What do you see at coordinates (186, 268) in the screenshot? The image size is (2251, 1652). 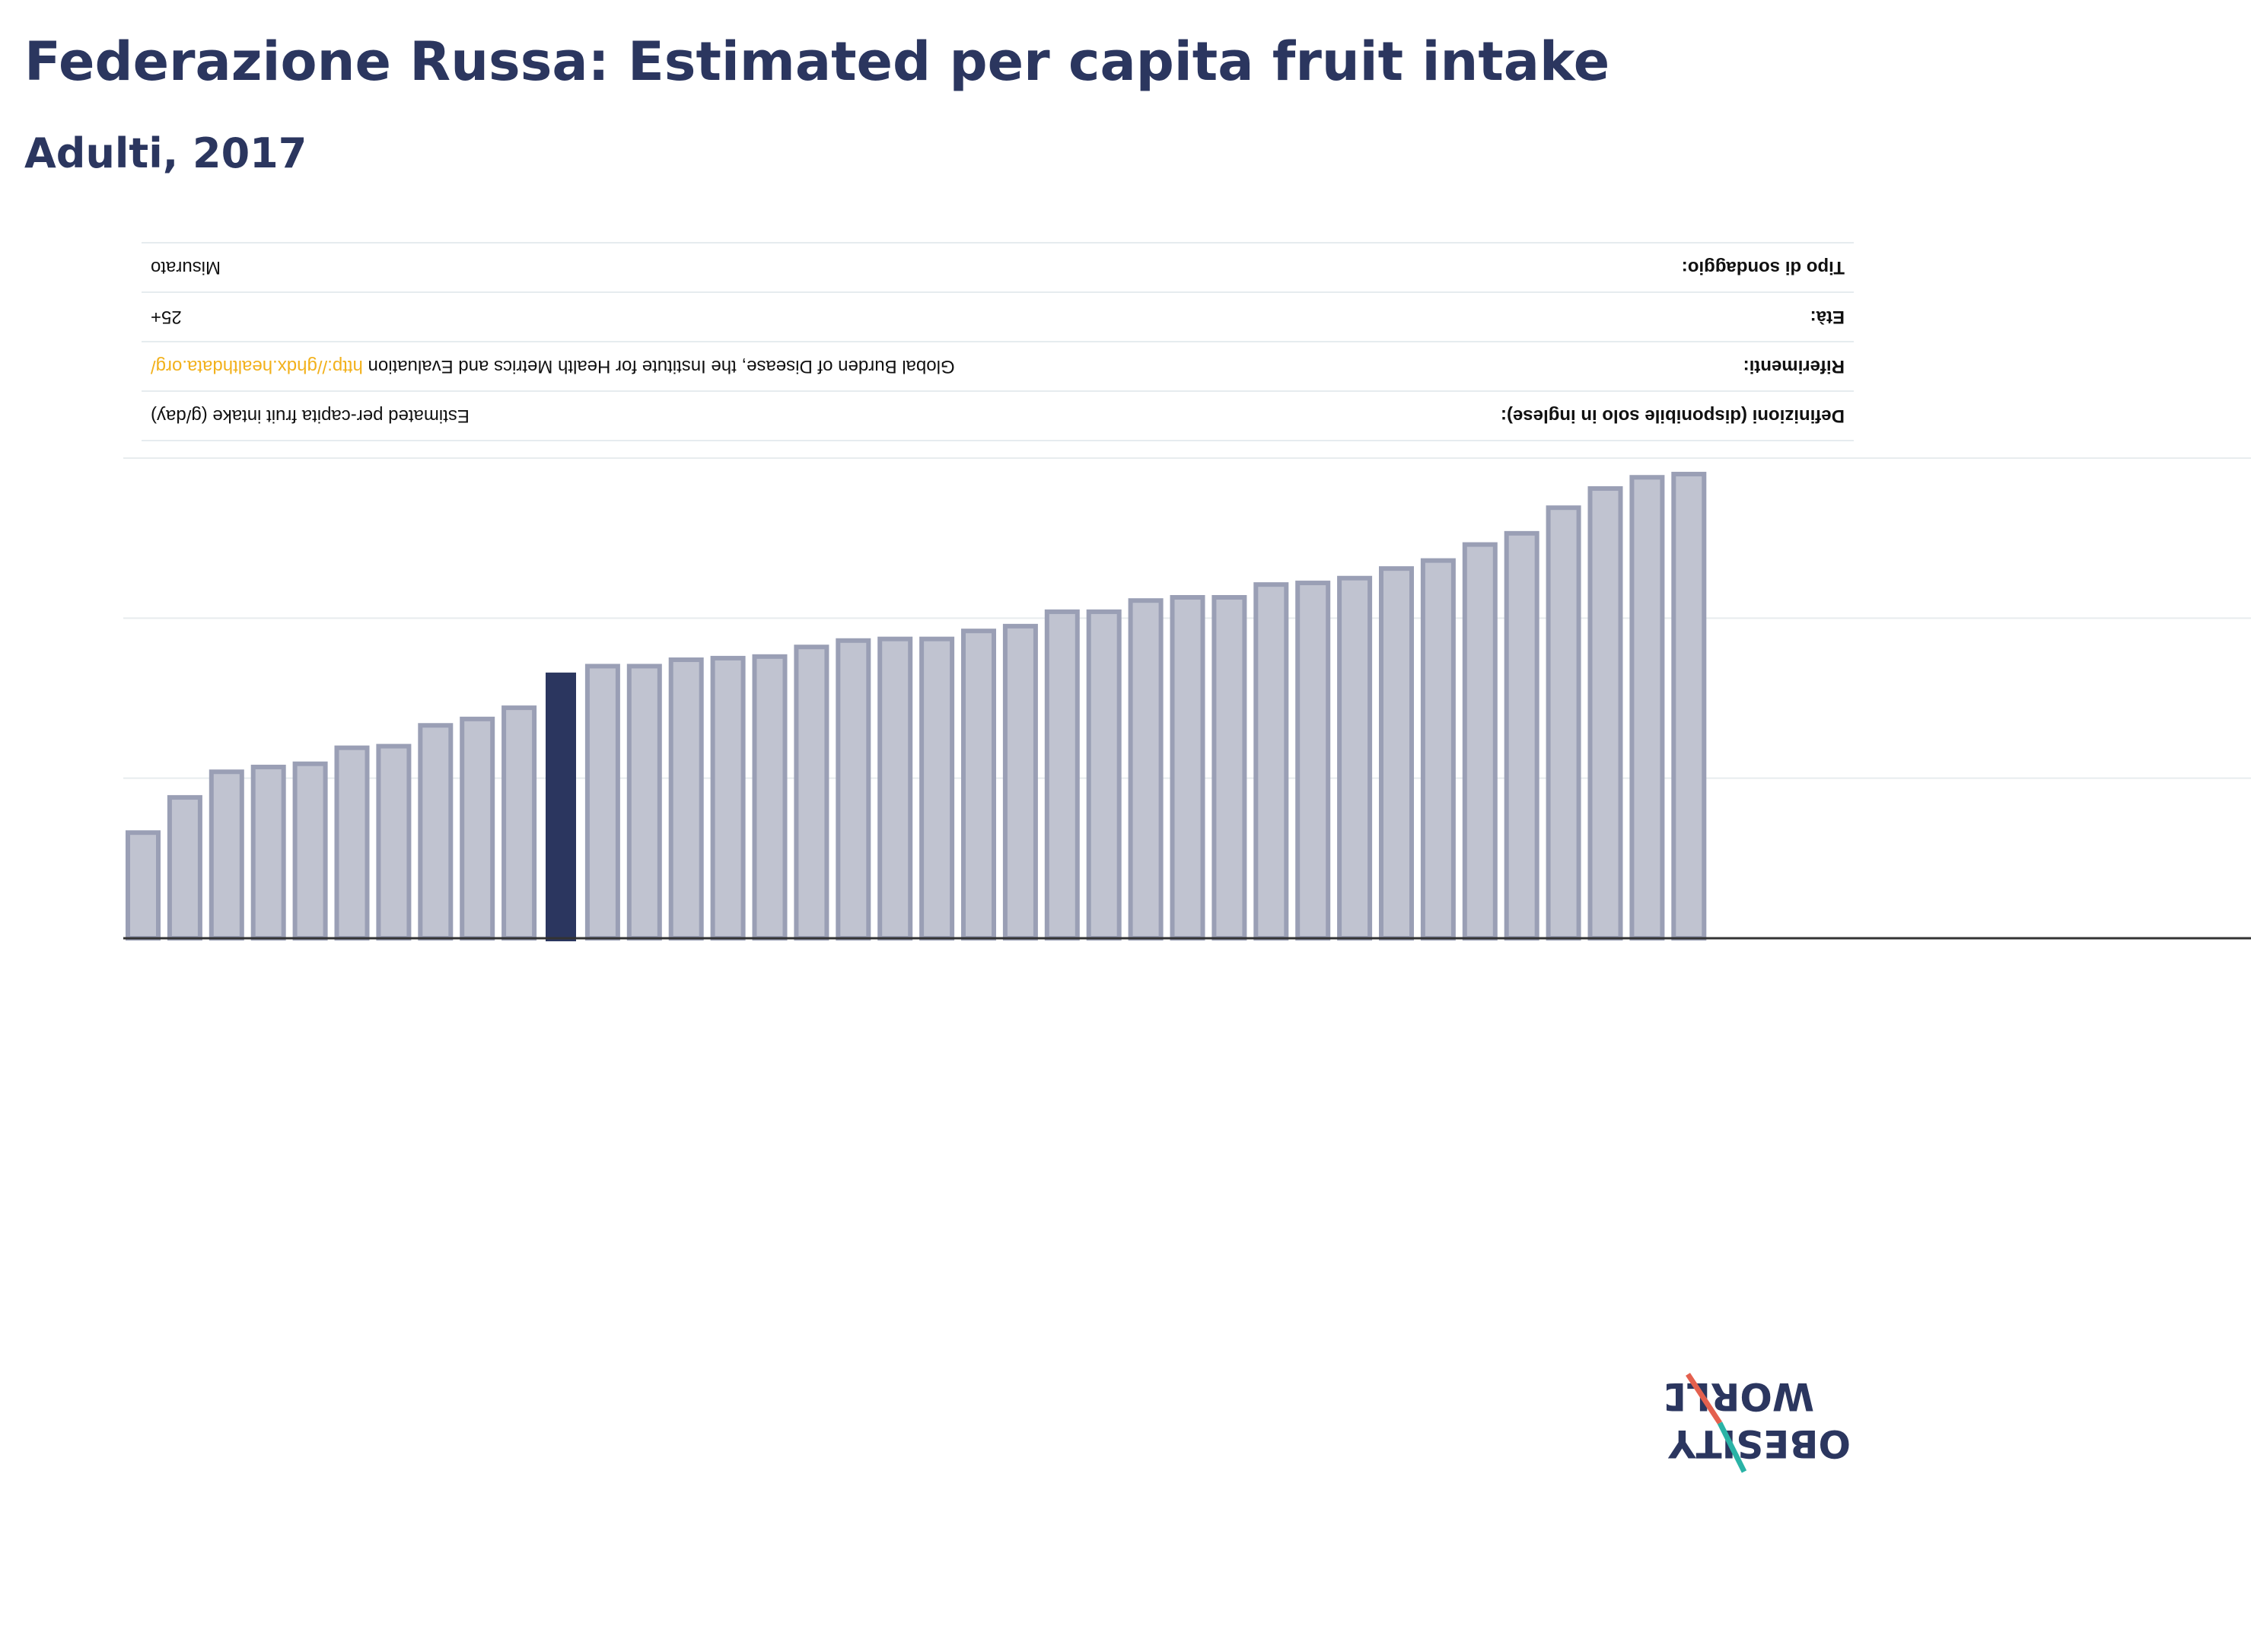 I see `info-value: Misurato` at bounding box center [186, 268].